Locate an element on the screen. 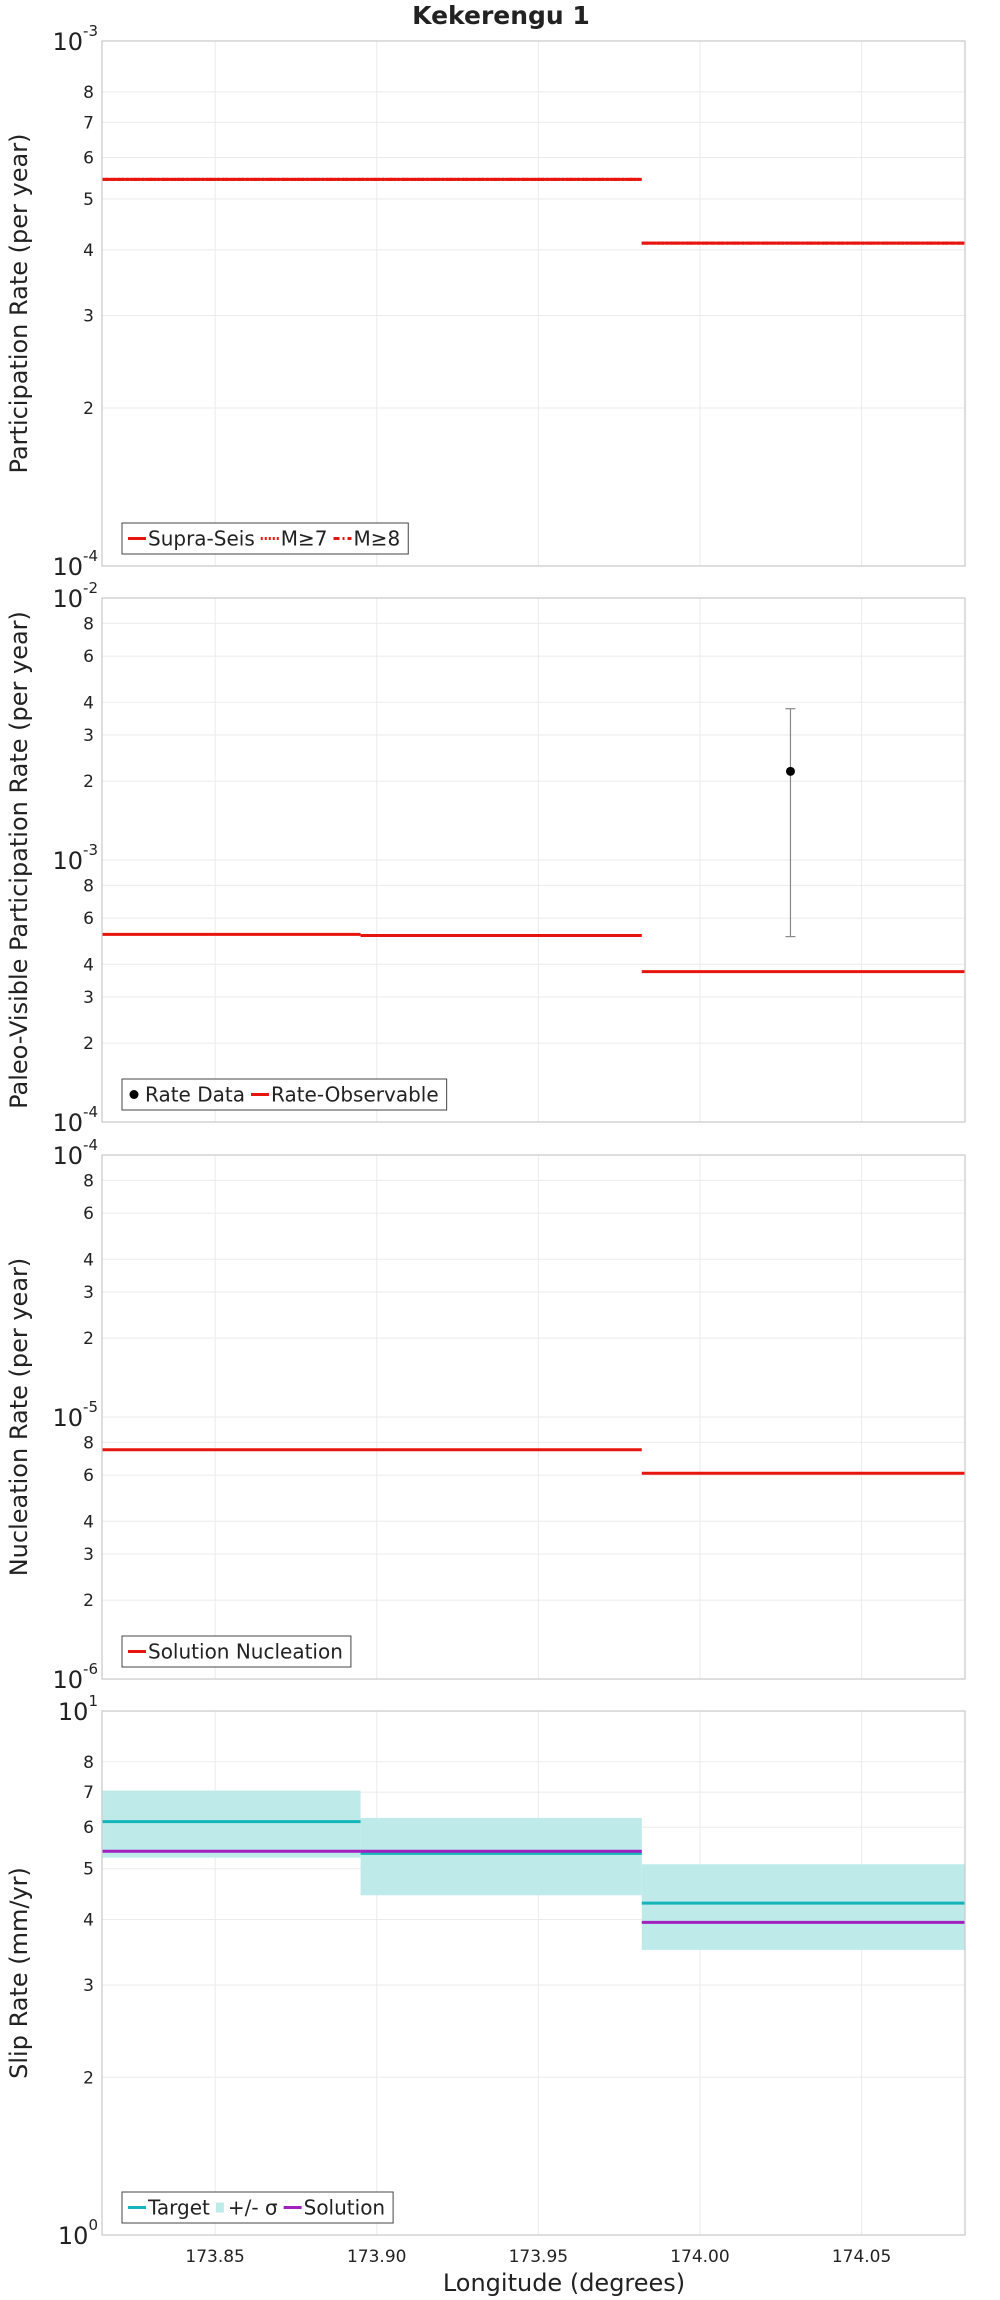 The height and width of the screenshot is (2300, 1000). legend-label: M≥7 is located at coordinates (304, 539).